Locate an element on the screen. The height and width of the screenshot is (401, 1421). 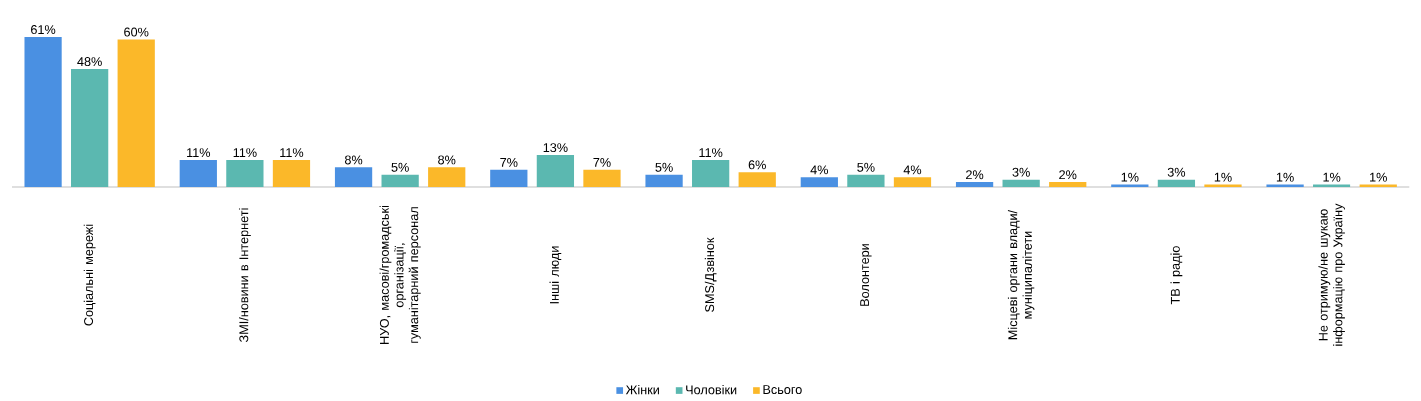
x-tick-label: Волонтери is located at coordinates (866, 275).